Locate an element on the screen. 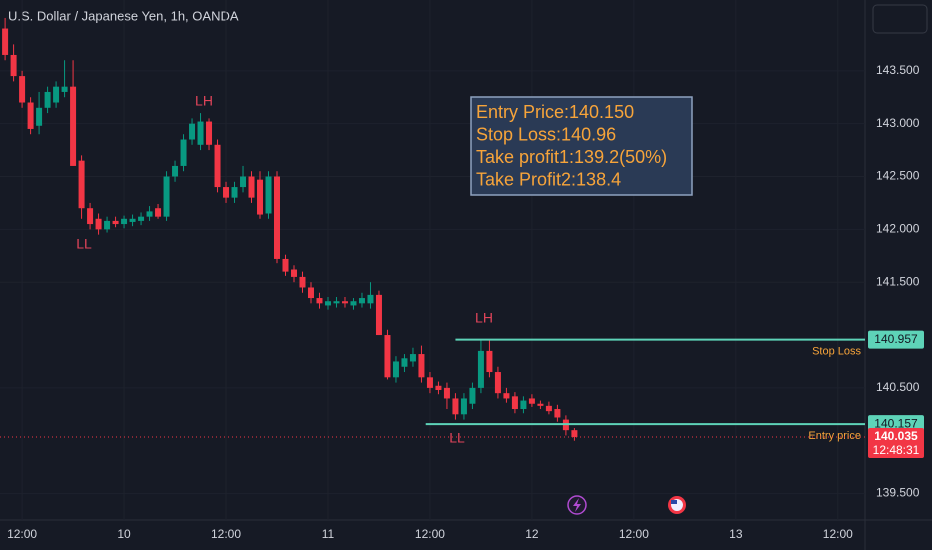  info-line: Take Profit2:138.4 is located at coordinates (548, 179).